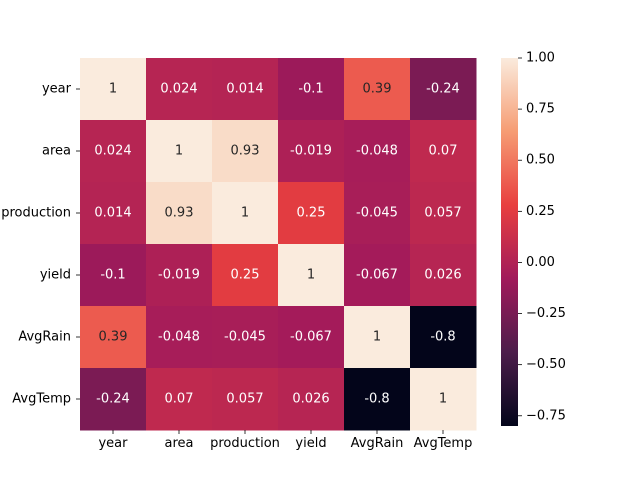  I want to click on cell-annotation-3-0: -0.1, so click(112, 275).